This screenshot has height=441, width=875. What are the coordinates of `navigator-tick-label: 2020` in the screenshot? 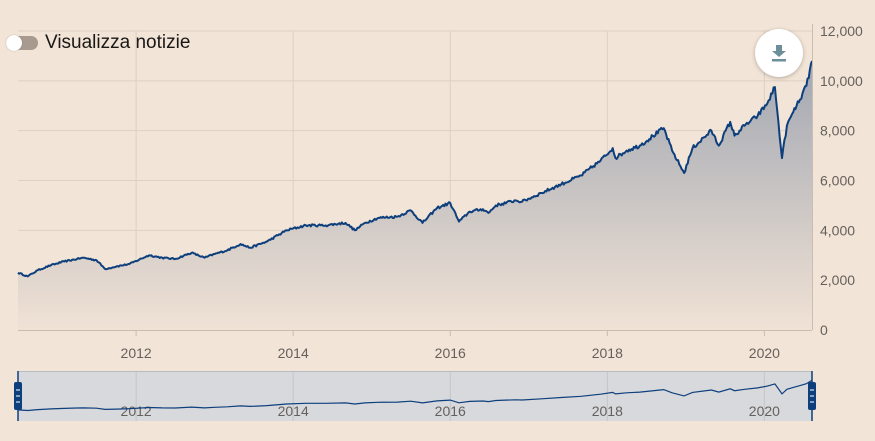 It's located at (764, 411).